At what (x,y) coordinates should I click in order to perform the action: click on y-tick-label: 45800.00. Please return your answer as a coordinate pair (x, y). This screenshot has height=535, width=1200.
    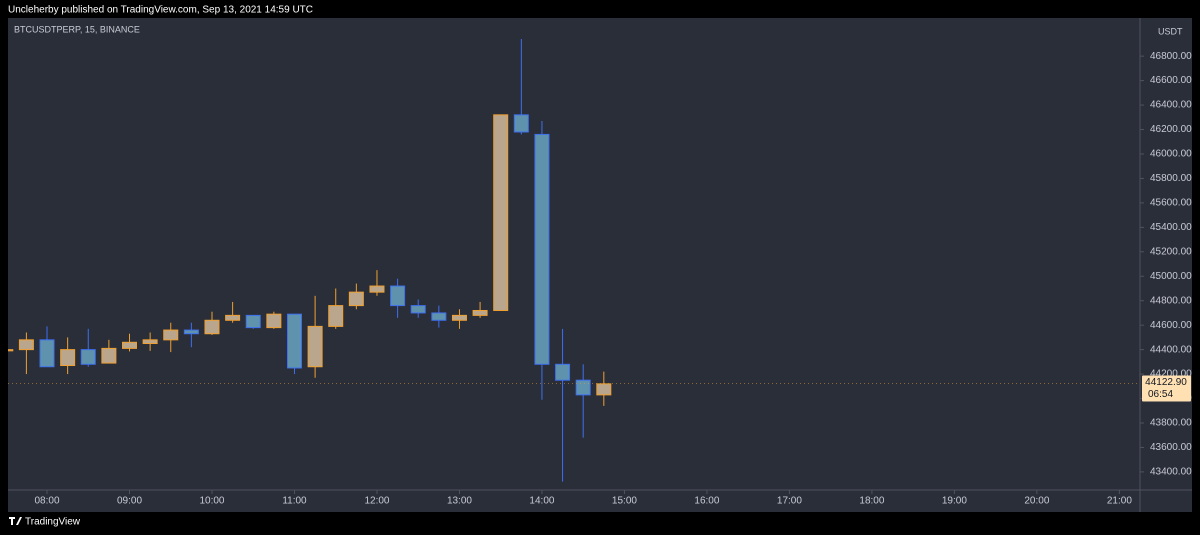
    Looking at the image, I should click on (1171, 178).